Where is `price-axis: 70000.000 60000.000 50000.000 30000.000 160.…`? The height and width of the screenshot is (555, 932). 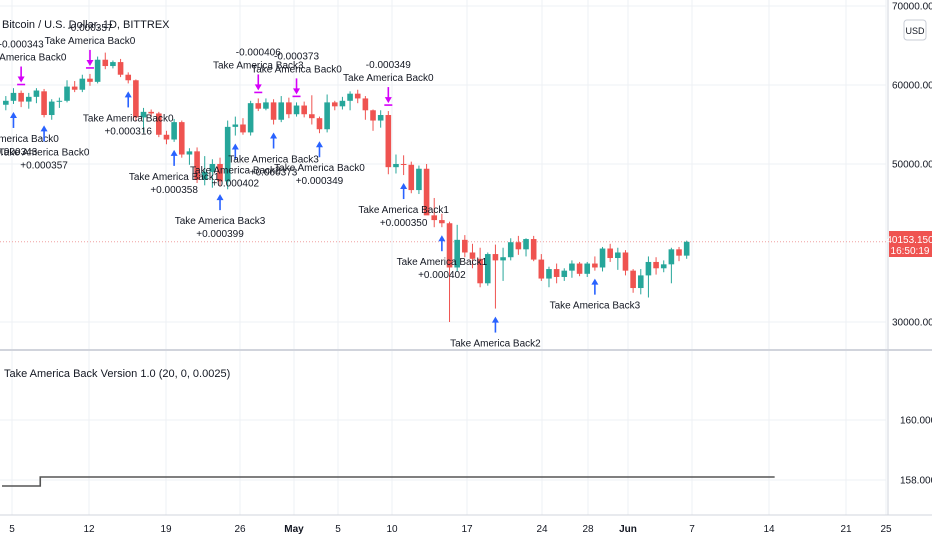
price-axis: 70000.000 60000.000 50000.000 30000.000 160.… is located at coordinates (912, 244).